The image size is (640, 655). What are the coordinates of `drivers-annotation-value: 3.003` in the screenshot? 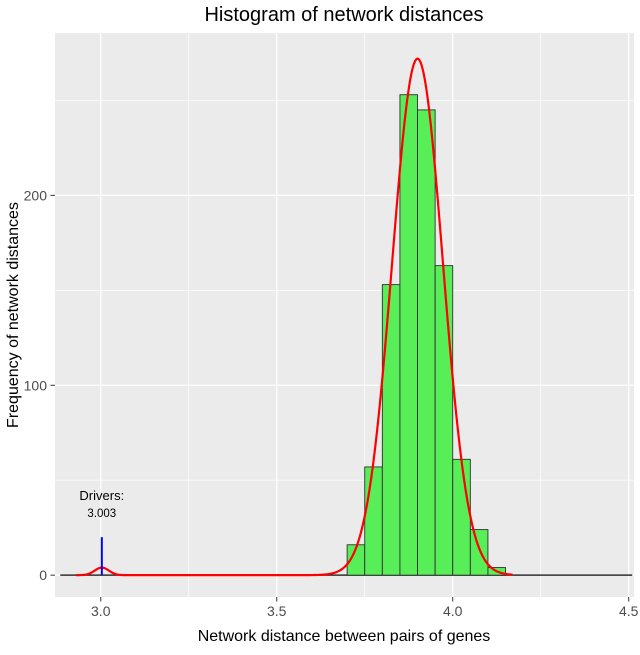 It's located at (101, 514).